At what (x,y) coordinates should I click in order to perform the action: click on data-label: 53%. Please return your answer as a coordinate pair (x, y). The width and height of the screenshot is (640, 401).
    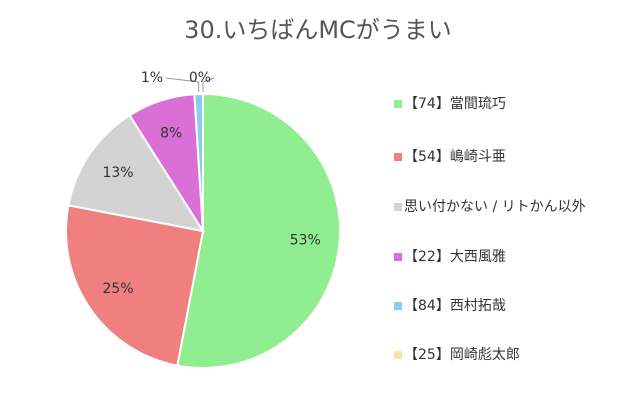
    Looking at the image, I should click on (305, 241).